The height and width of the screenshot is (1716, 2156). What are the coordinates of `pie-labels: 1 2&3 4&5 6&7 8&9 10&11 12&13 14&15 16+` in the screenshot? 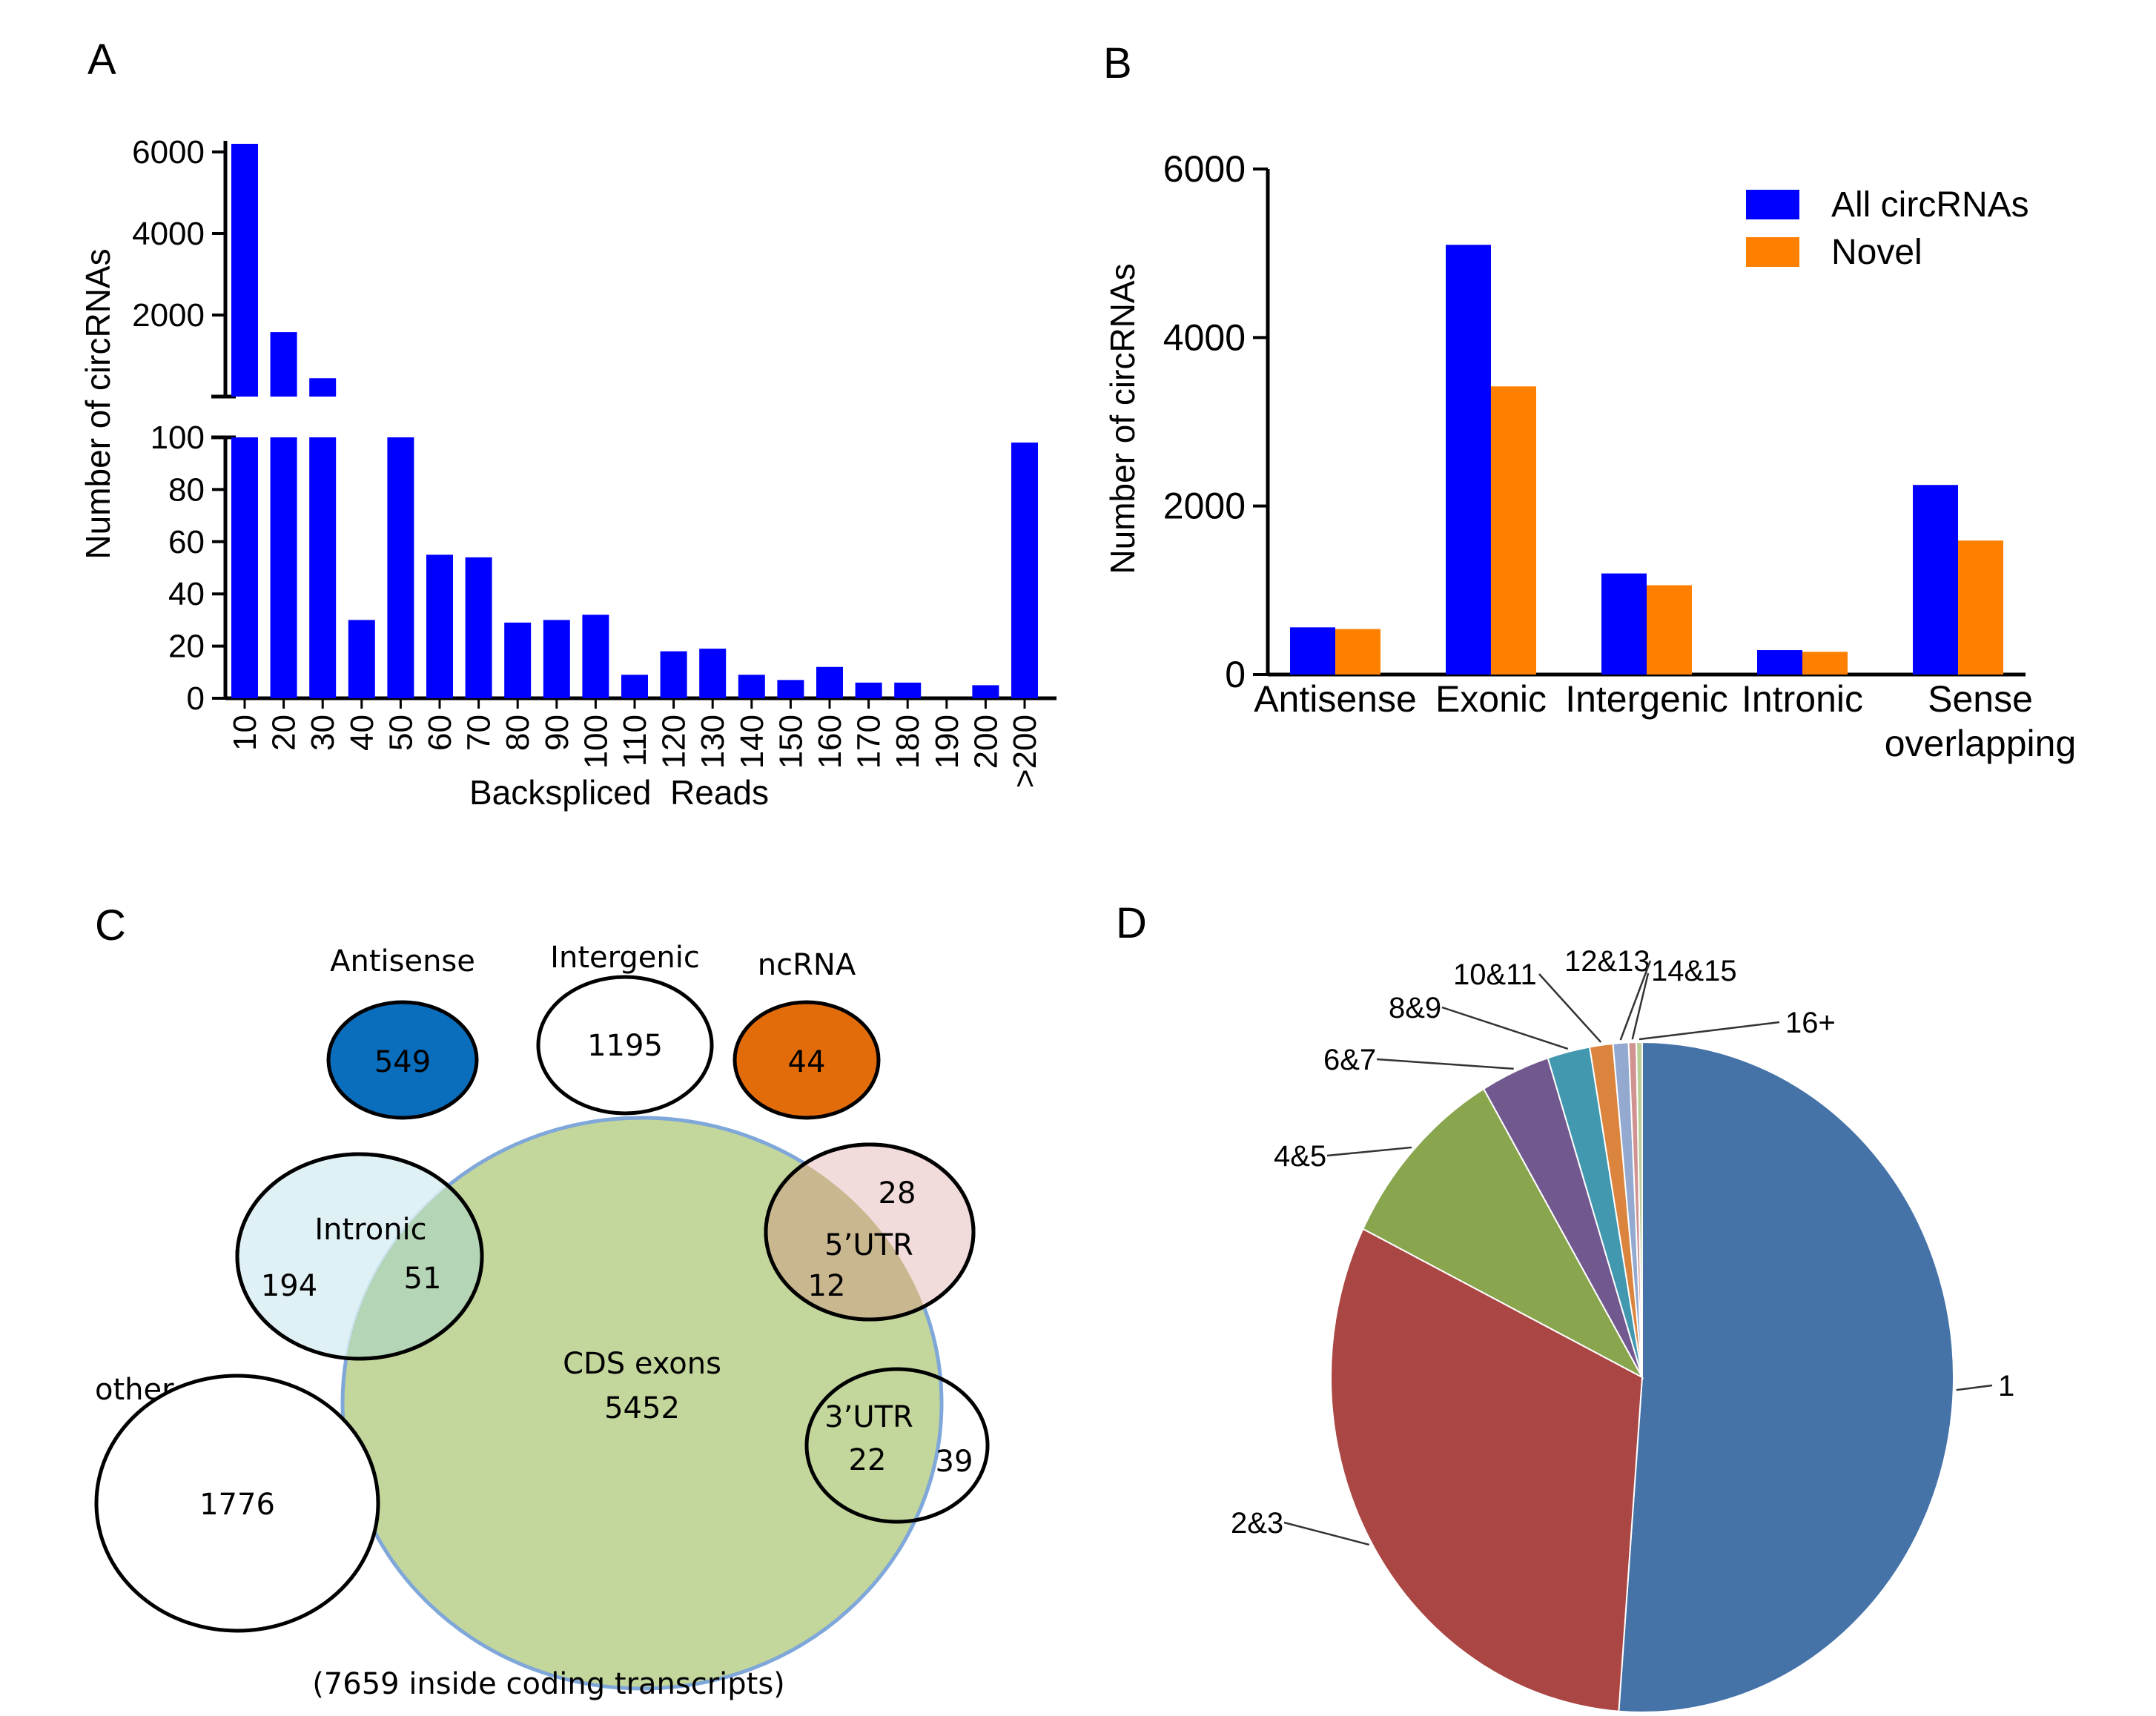 It's located at (1622, 1245).